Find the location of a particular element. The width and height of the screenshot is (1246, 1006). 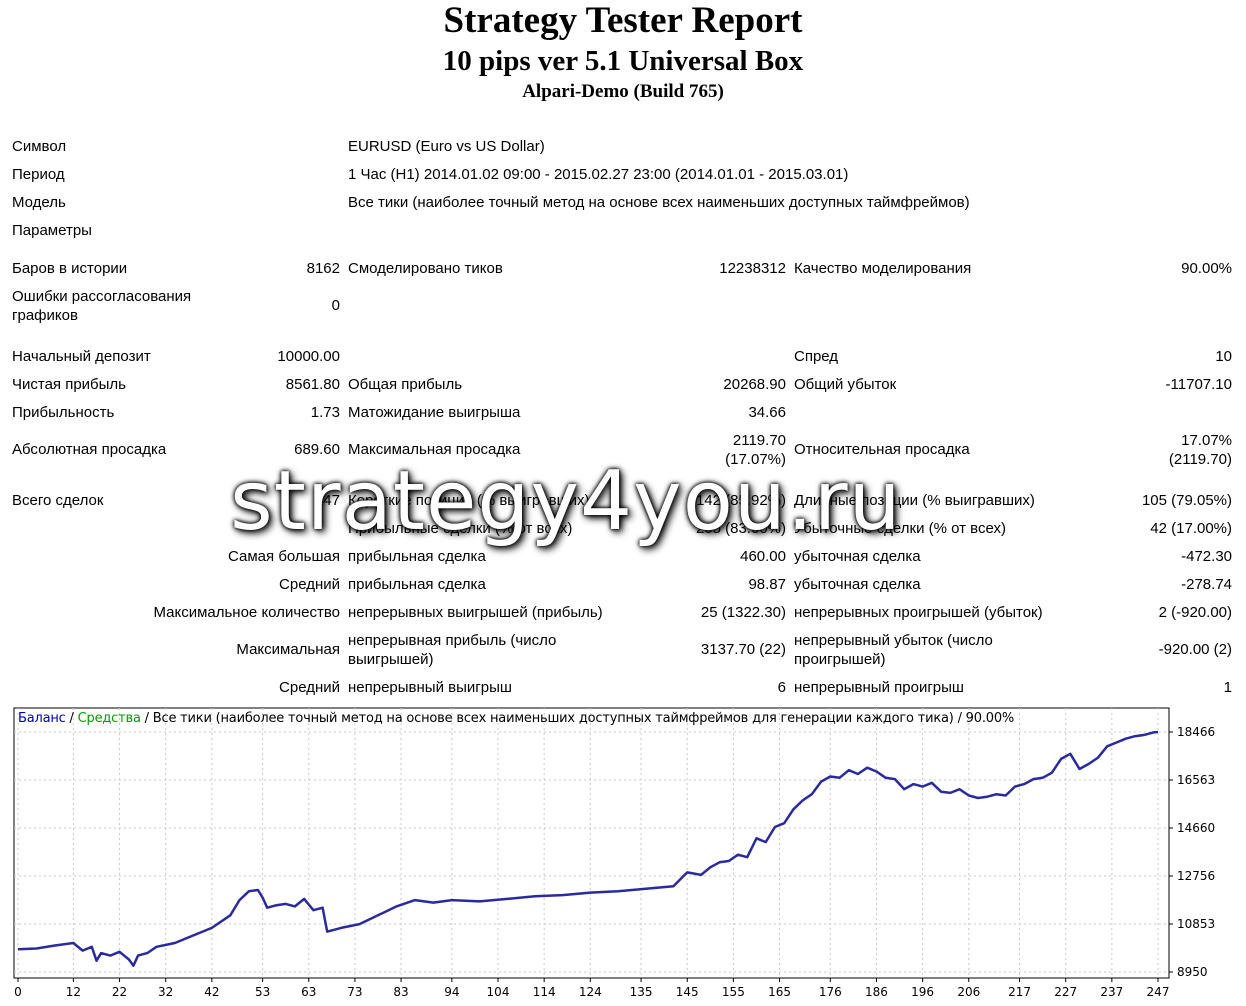

x-tick-label: 94 is located at coordinates (451, 992).